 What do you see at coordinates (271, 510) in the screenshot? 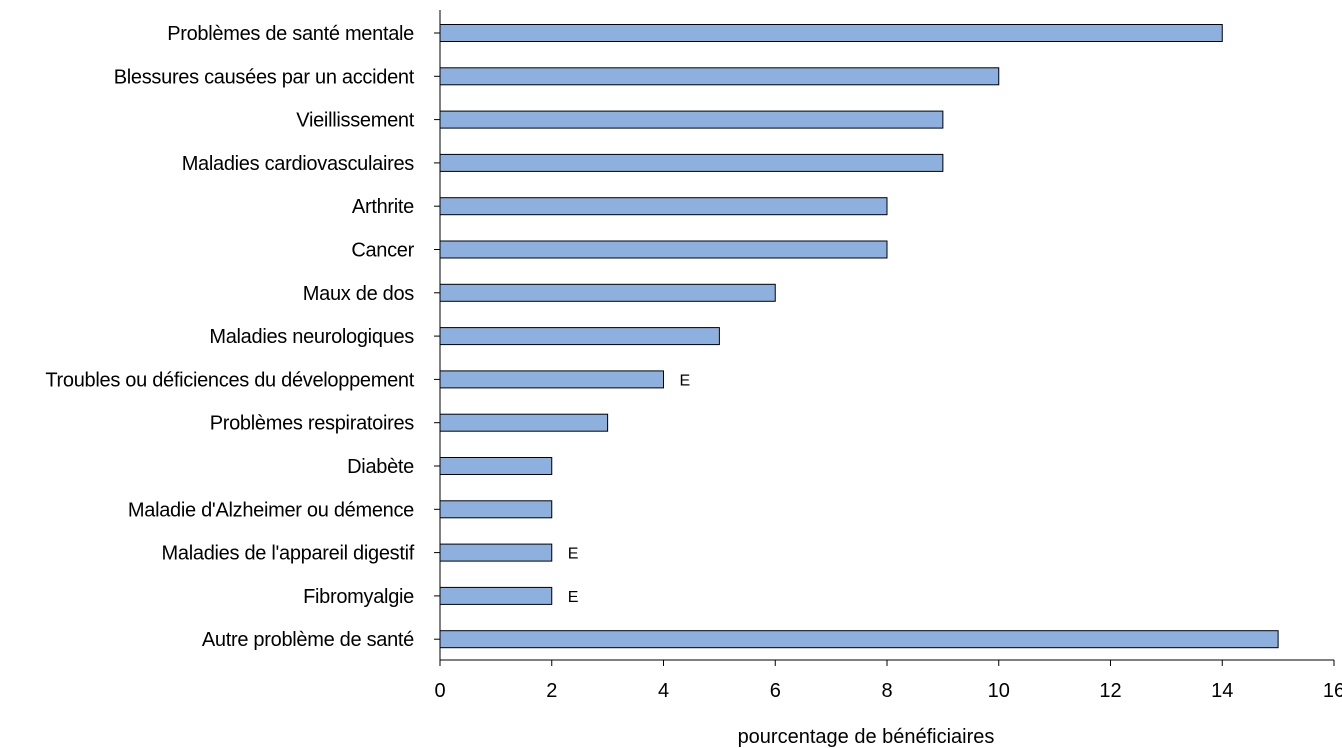
I see `category-label: Maladie d'Alzheimer ou démence` at bounding box center [271, 510].